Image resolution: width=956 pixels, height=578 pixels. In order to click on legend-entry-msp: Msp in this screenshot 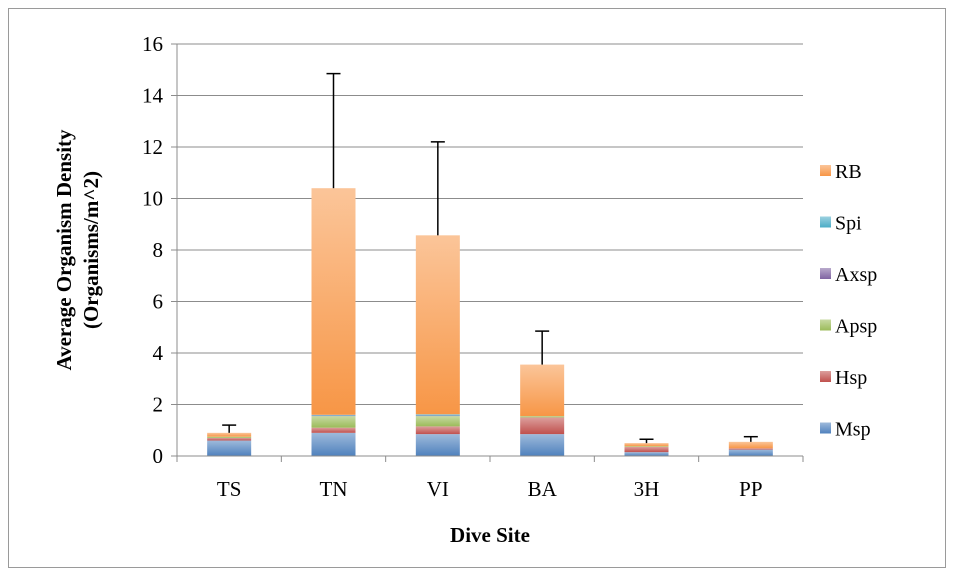, I will do `click(845, 430)`.